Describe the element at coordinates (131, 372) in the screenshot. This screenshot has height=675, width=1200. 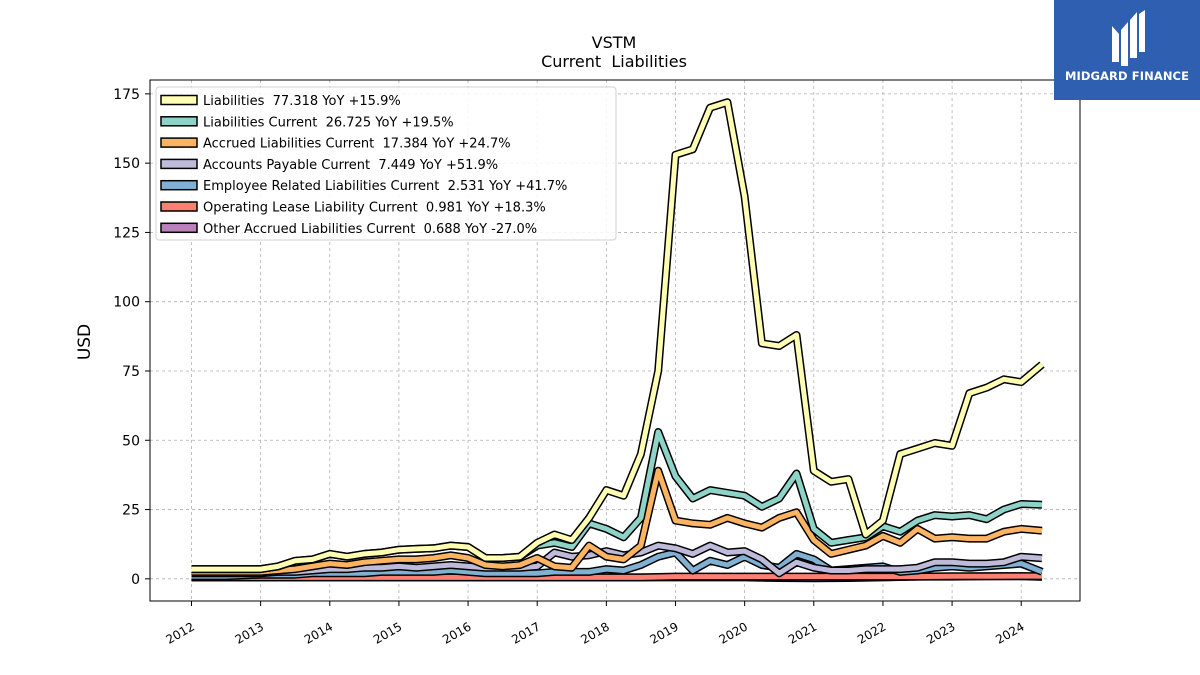
I see `y-tick-label: 75` at that location.